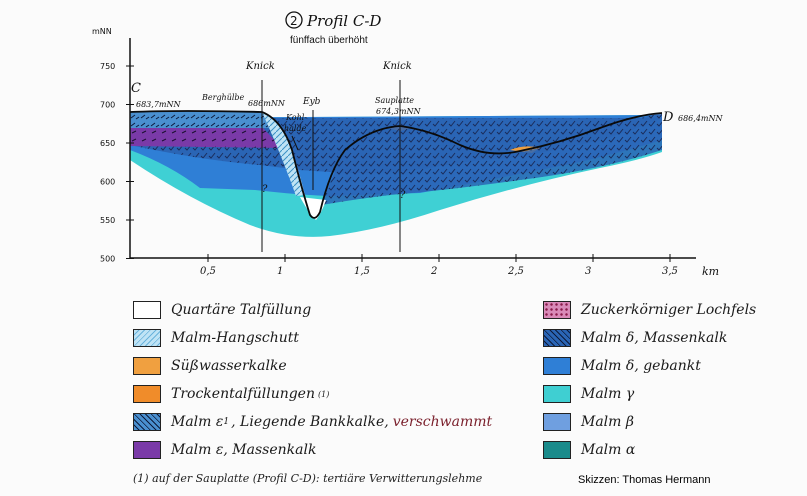 This screenshot has height=496, width=807. Describe the element at coordinates (557, 338) in the screenshot. I see `swatch-malm-delta-massen` at that location.